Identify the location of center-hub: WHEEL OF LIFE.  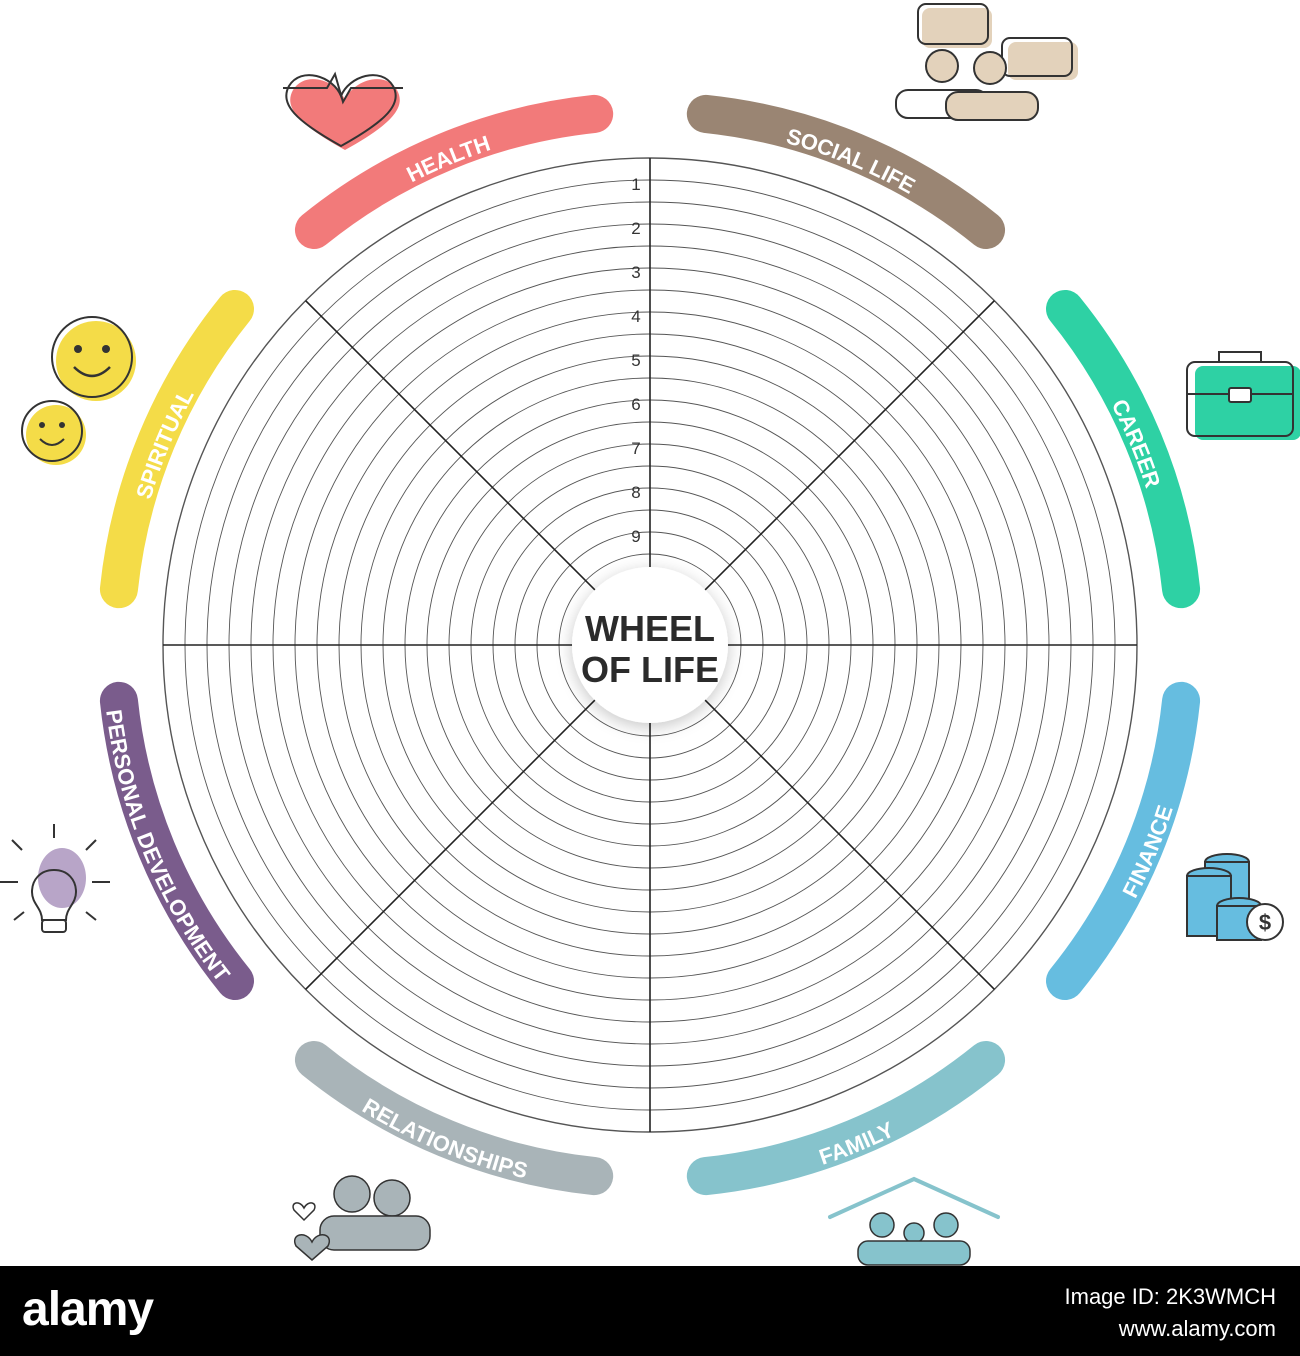
(650, 645).